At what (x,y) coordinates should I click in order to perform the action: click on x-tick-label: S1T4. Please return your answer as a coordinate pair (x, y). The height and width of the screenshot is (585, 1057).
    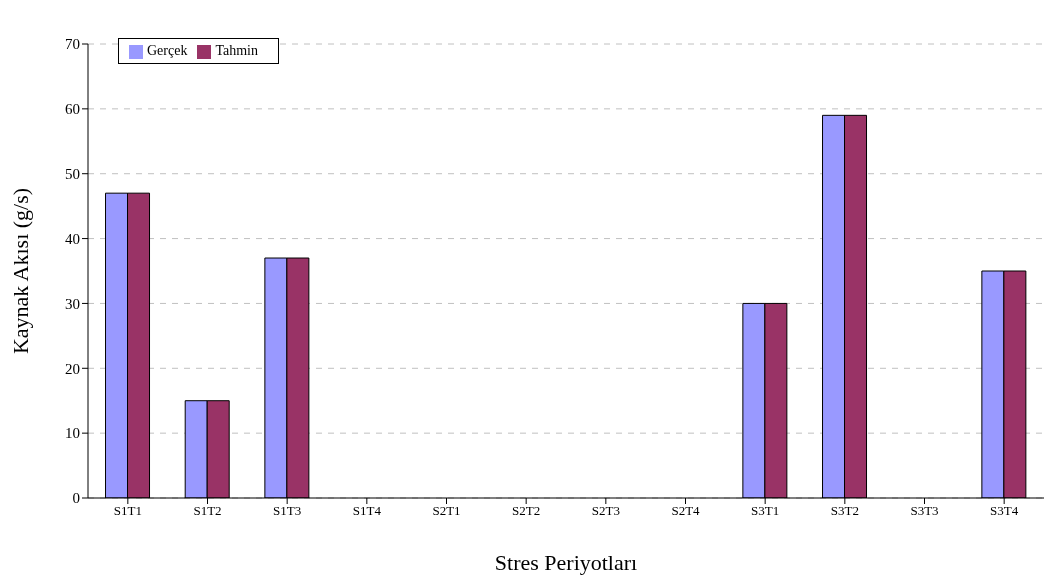
    Looking at the image, I should click on (367, 511).